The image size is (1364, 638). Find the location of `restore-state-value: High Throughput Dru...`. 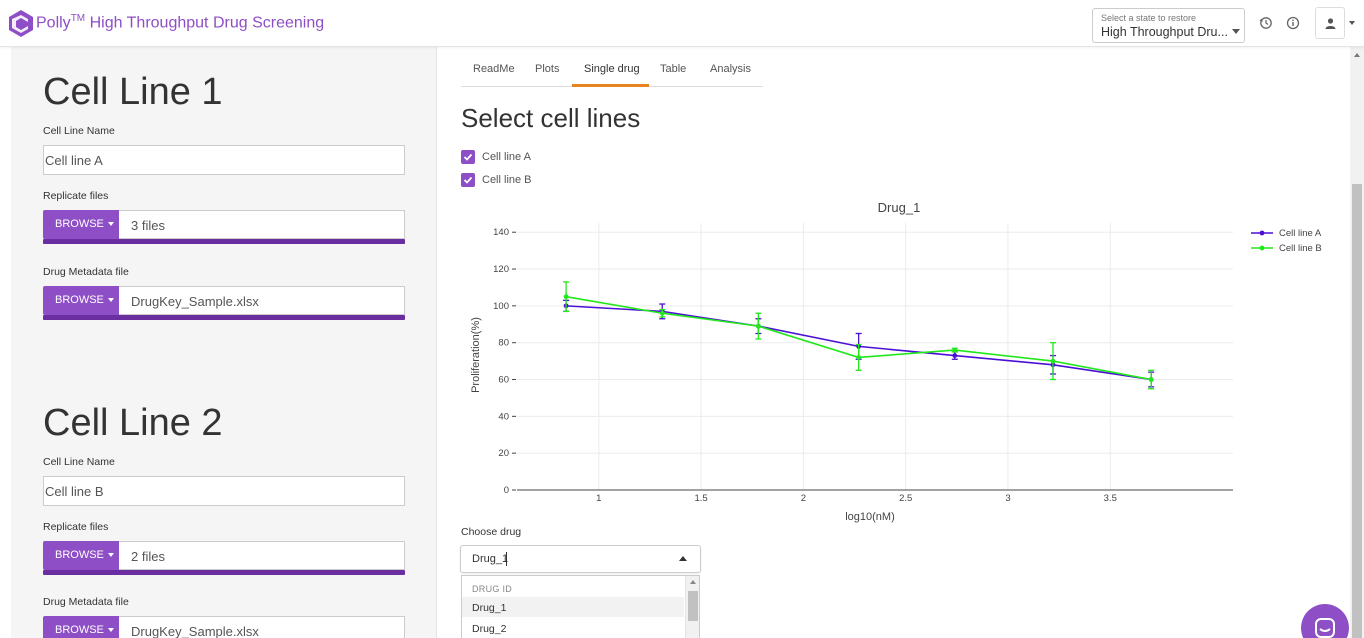

restore-state-value: High Throughput Dru... is located at coordinates (1164, 32).